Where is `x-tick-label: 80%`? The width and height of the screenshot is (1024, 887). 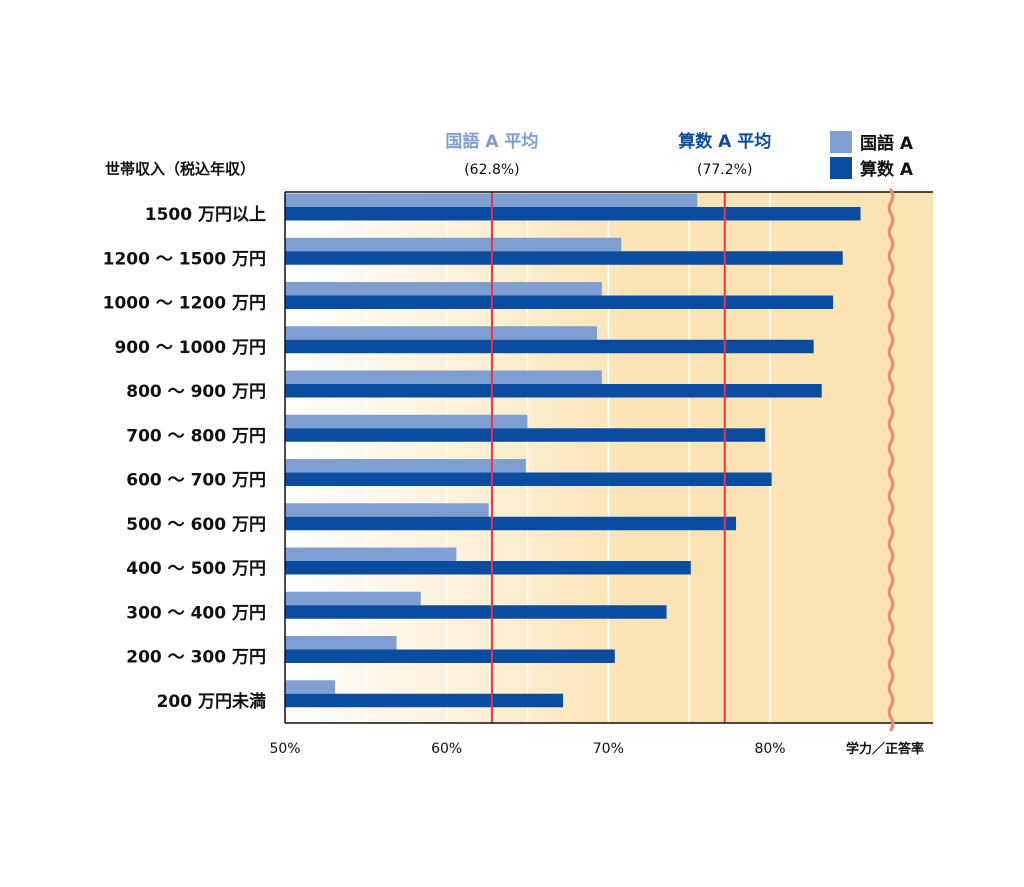 x-tick-label: 80% is located at coordinates (769, 749).